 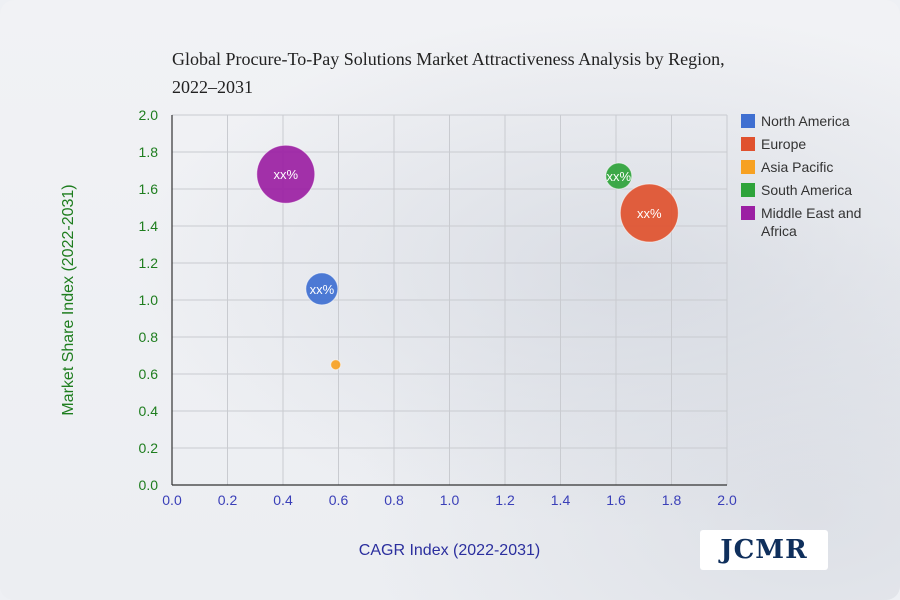 I want to click on bubble-north-america: xx%, so click(x=322, y=289).